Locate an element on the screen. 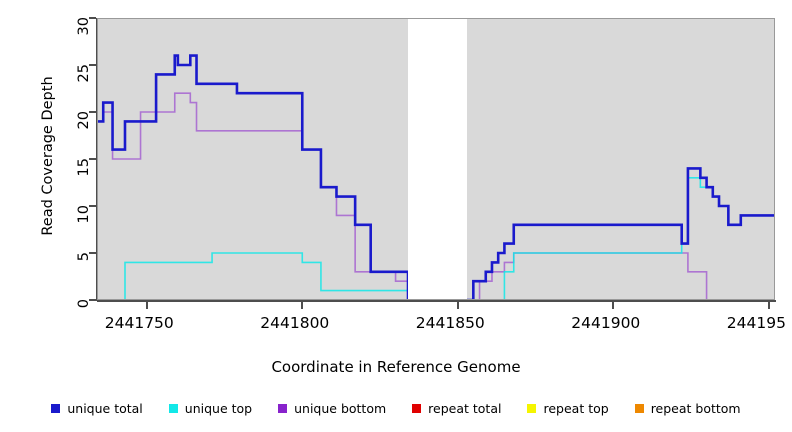 This screenshot has width=792, height=432. coverage-gap-region is located at coordinates (438, 159).